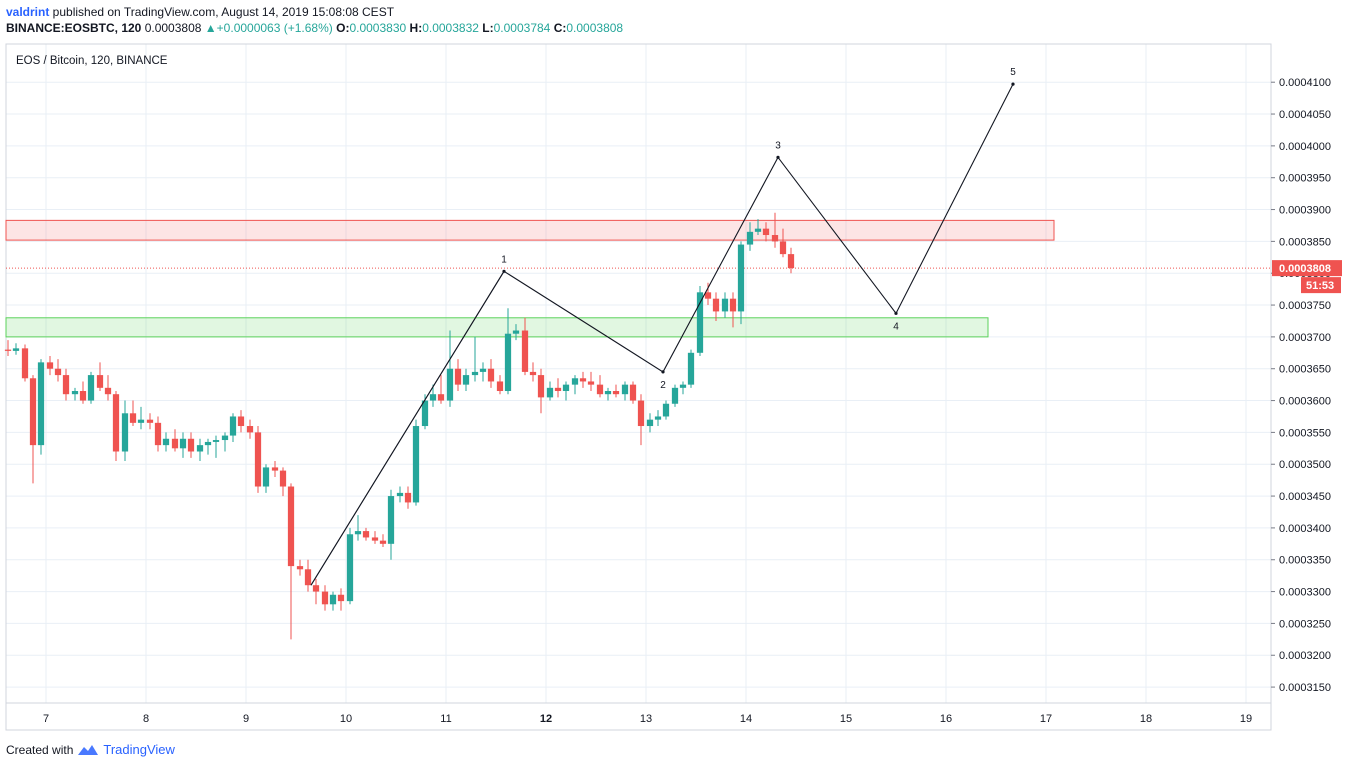 The width and height of the screenshot is (1351, 768). What do you see at coordinates (522, 28) in the screenshot?
I see `low-value: 0.0003784` at bounding box center [522, 28].